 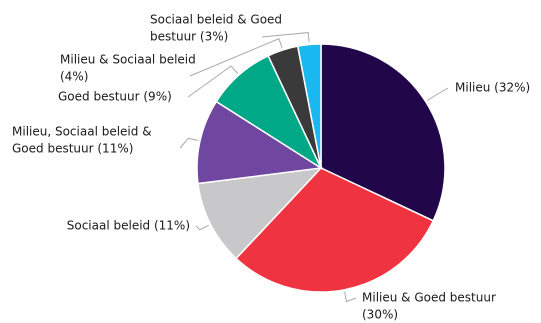 I want to click on slice-label: Milieu, Sociaal beleid &, so click(x=82, y=132).